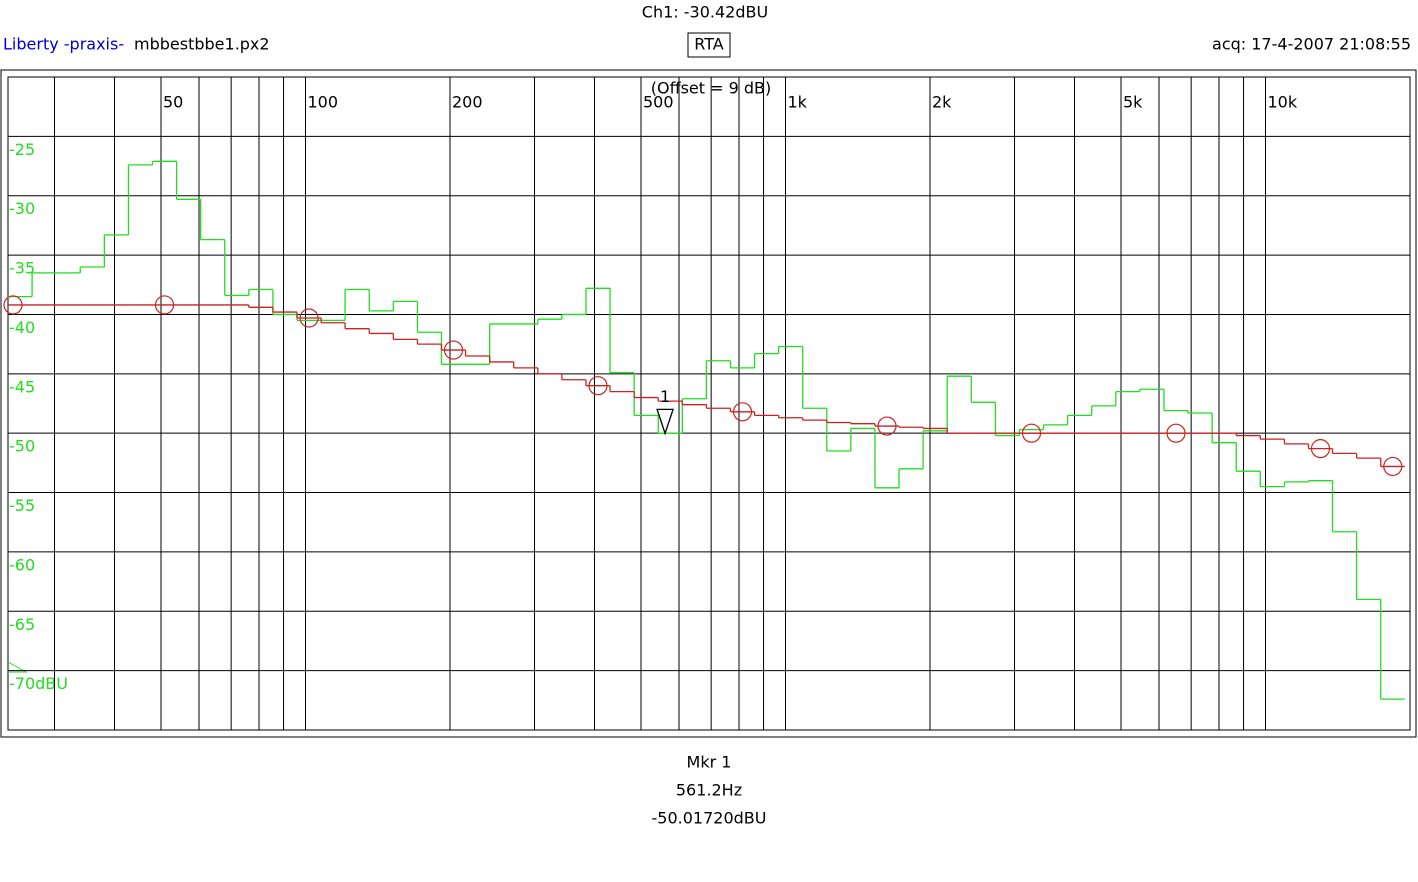 This screenshot has height=882, width=1418. I want to click on footer-level: -50.01720dBU, so click(709, 818).